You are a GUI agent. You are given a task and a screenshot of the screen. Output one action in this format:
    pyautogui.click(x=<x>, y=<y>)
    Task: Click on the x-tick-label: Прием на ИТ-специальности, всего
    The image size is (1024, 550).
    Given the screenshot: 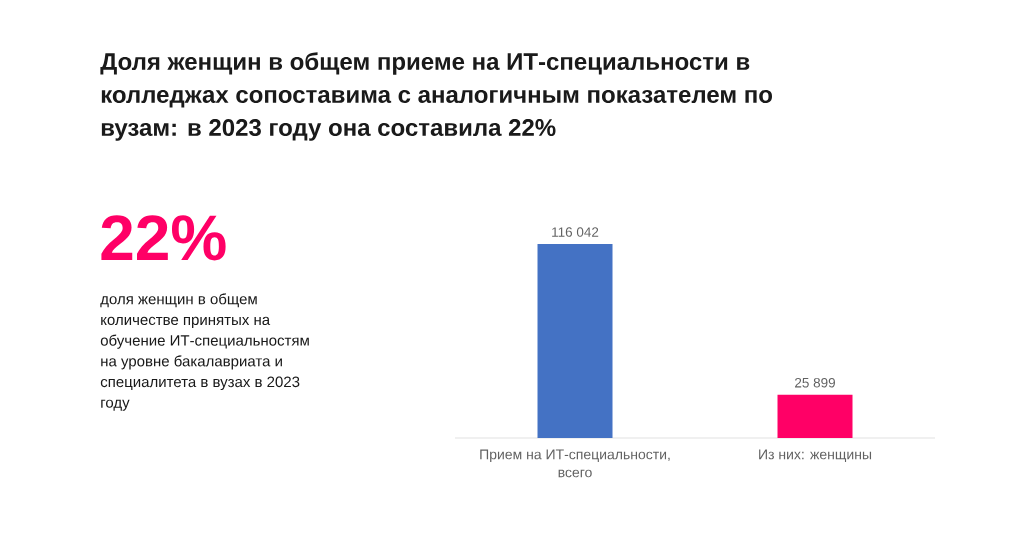 What is the action you would take?
    pyautogui.click(x=575, y=463)
    